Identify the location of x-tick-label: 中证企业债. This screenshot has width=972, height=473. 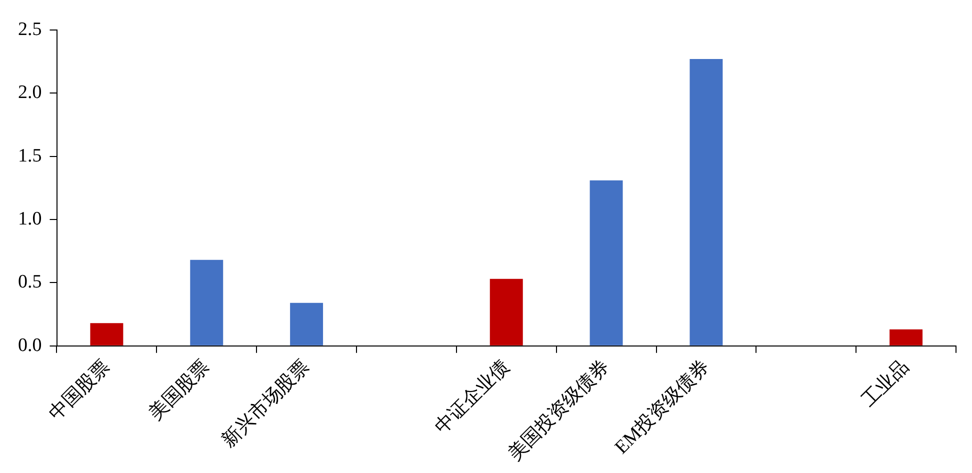
(472, 397).